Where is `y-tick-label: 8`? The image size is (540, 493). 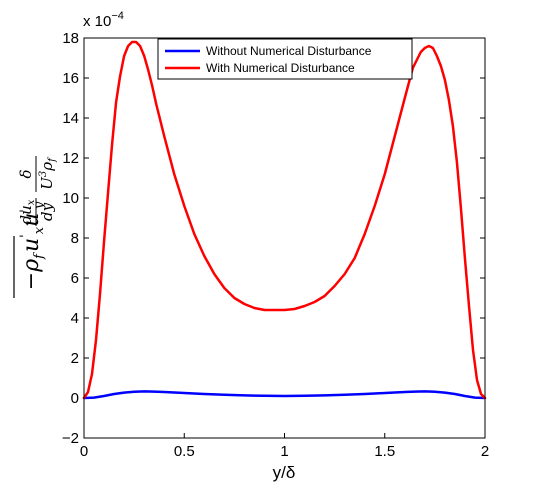 y-tick-label: 8 is located at coordinates (75, 238).